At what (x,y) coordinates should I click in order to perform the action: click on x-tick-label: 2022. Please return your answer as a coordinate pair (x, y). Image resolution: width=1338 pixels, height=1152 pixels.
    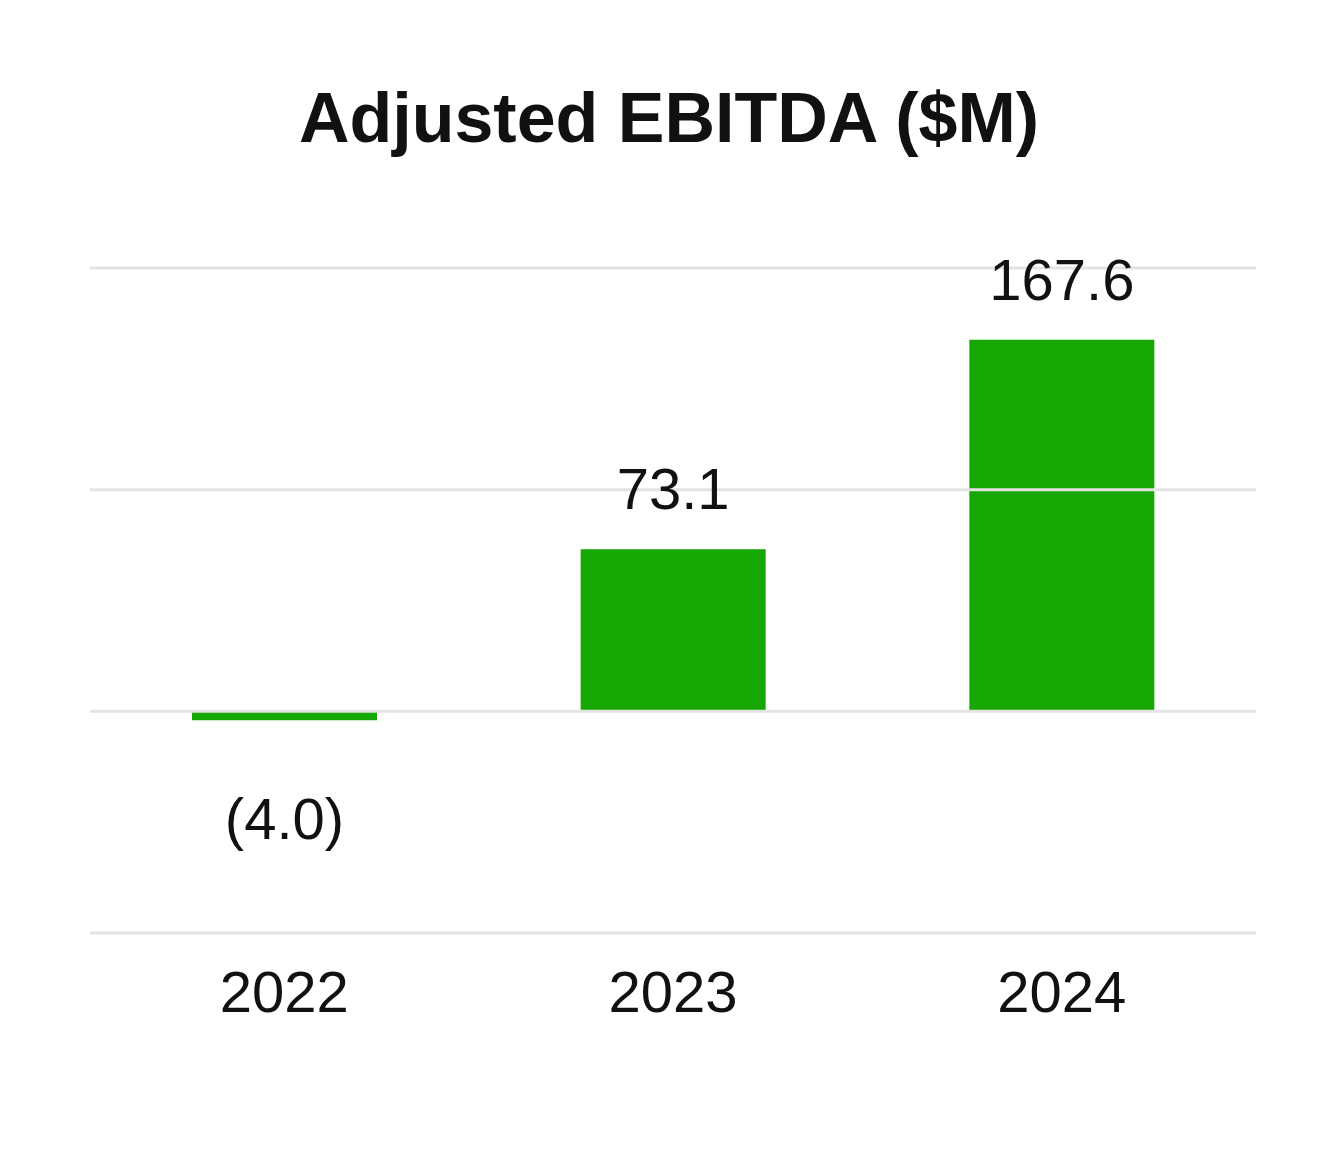
    Looking at the image, I should click on (284, 992).